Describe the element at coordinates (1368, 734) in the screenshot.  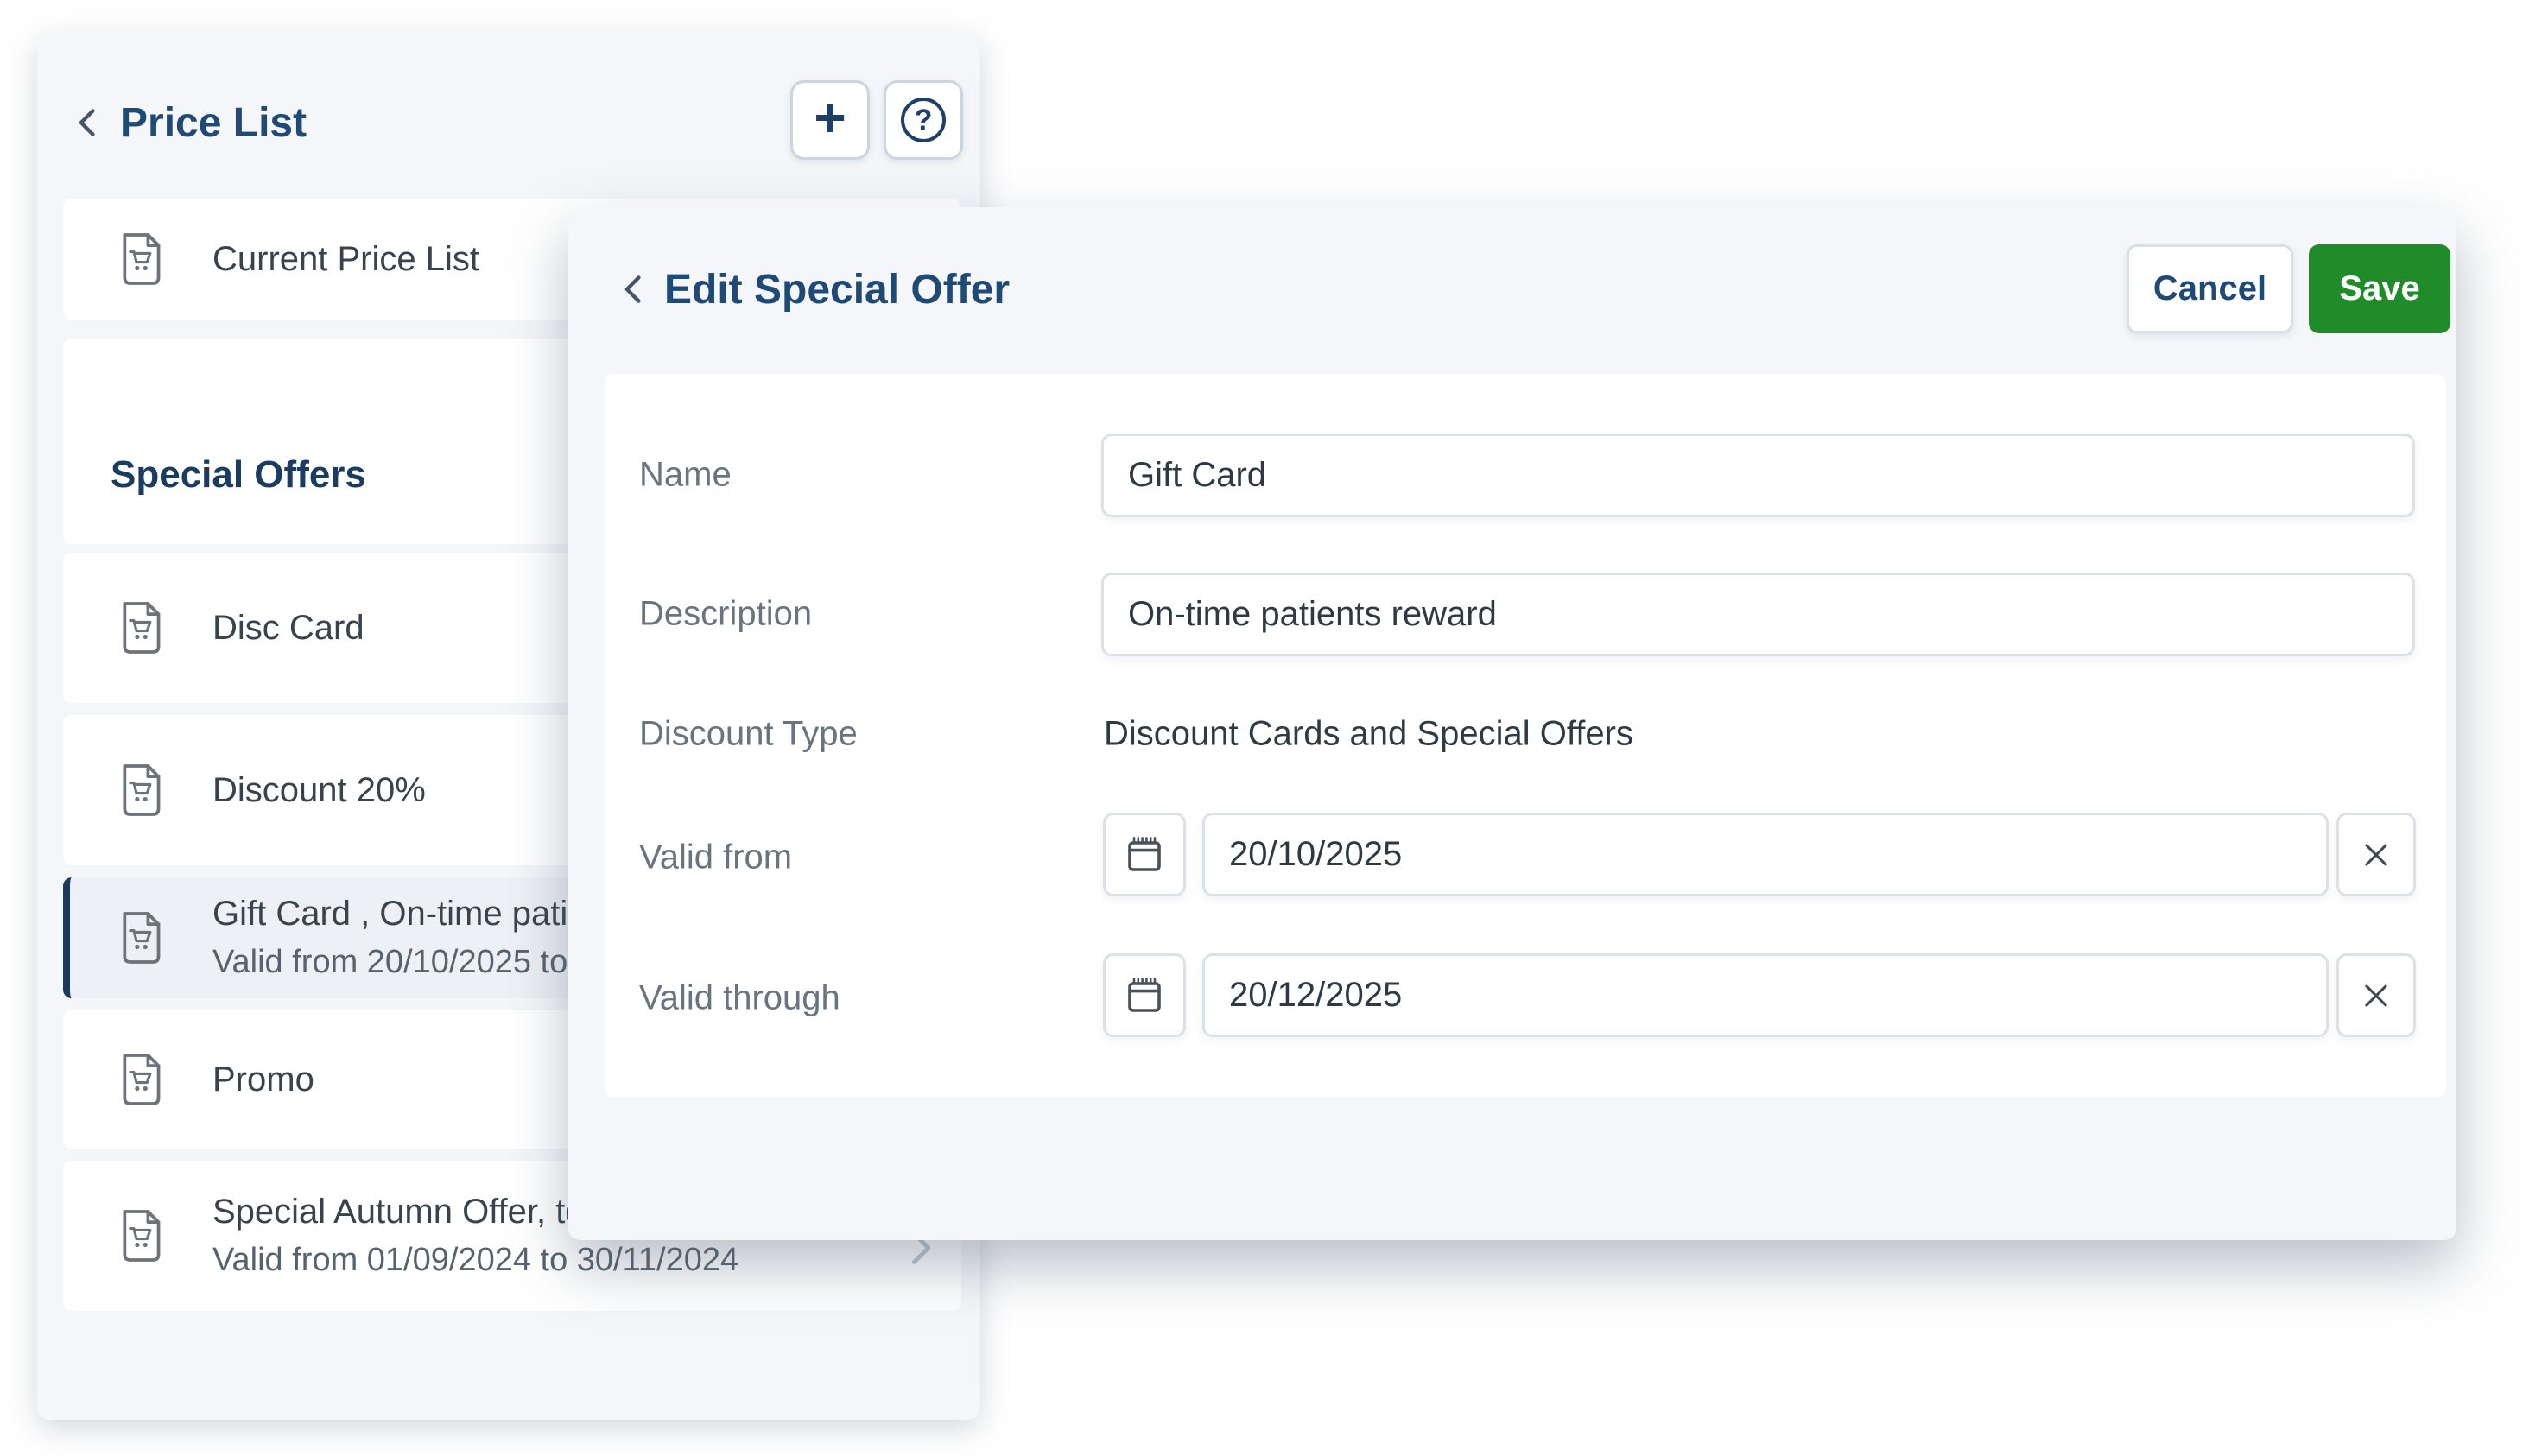
I see `discount-type-value: Discount Cards and Special Offers` at that location.